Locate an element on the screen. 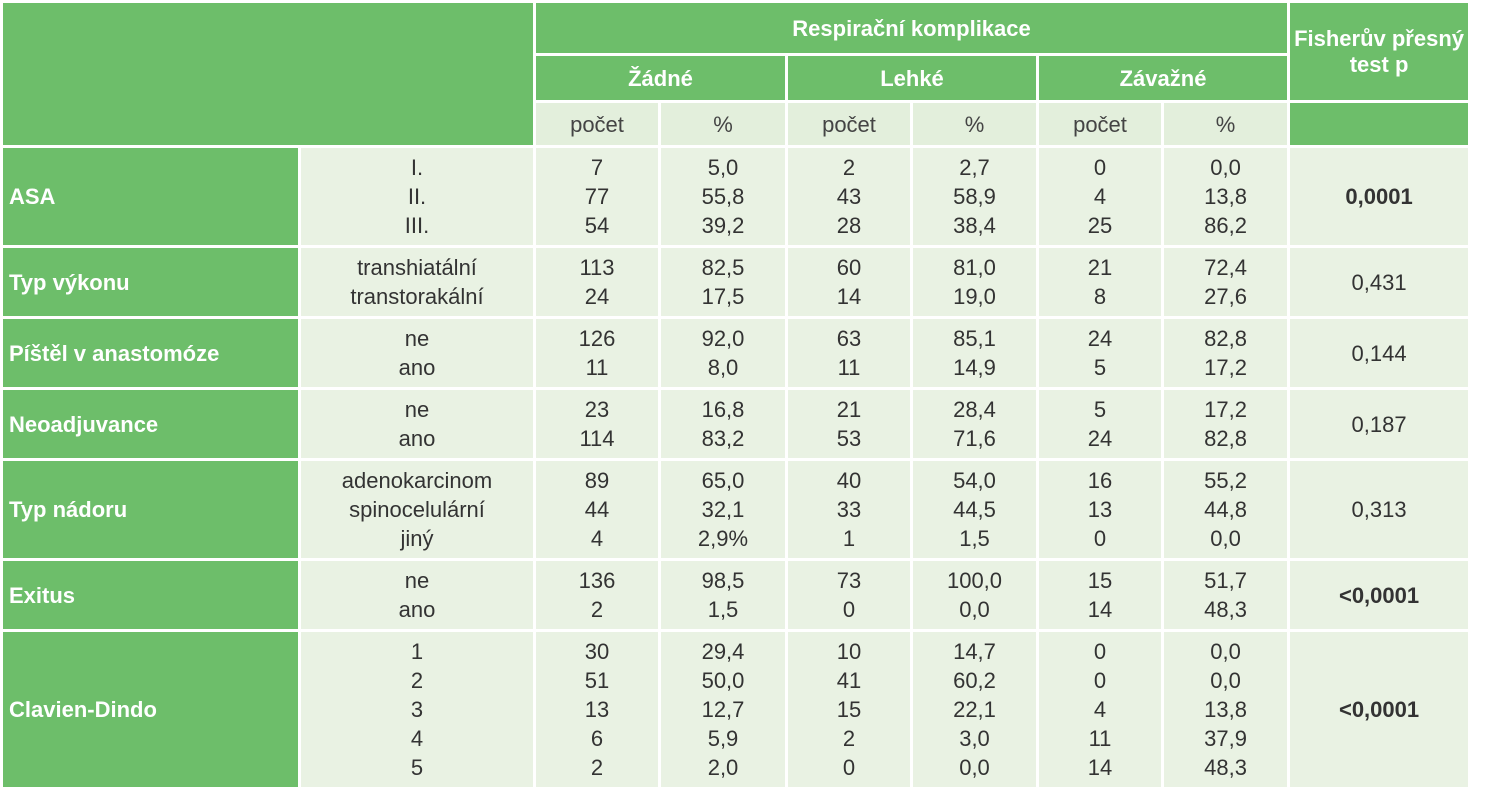 The image size is (1501, 800). value-cell: 40 33 1 is located at coordinates (849, 509).